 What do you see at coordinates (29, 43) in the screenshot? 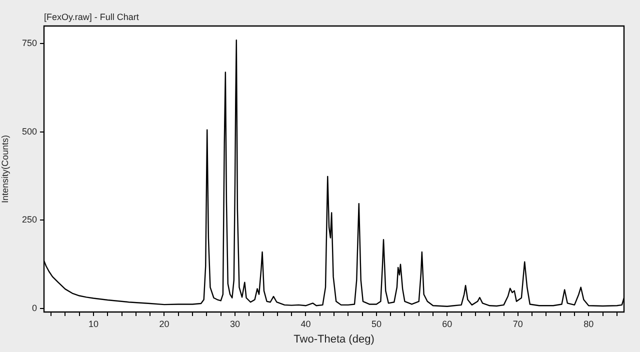
I see `y-tick-label: 750` at bounding box center [29, 43].